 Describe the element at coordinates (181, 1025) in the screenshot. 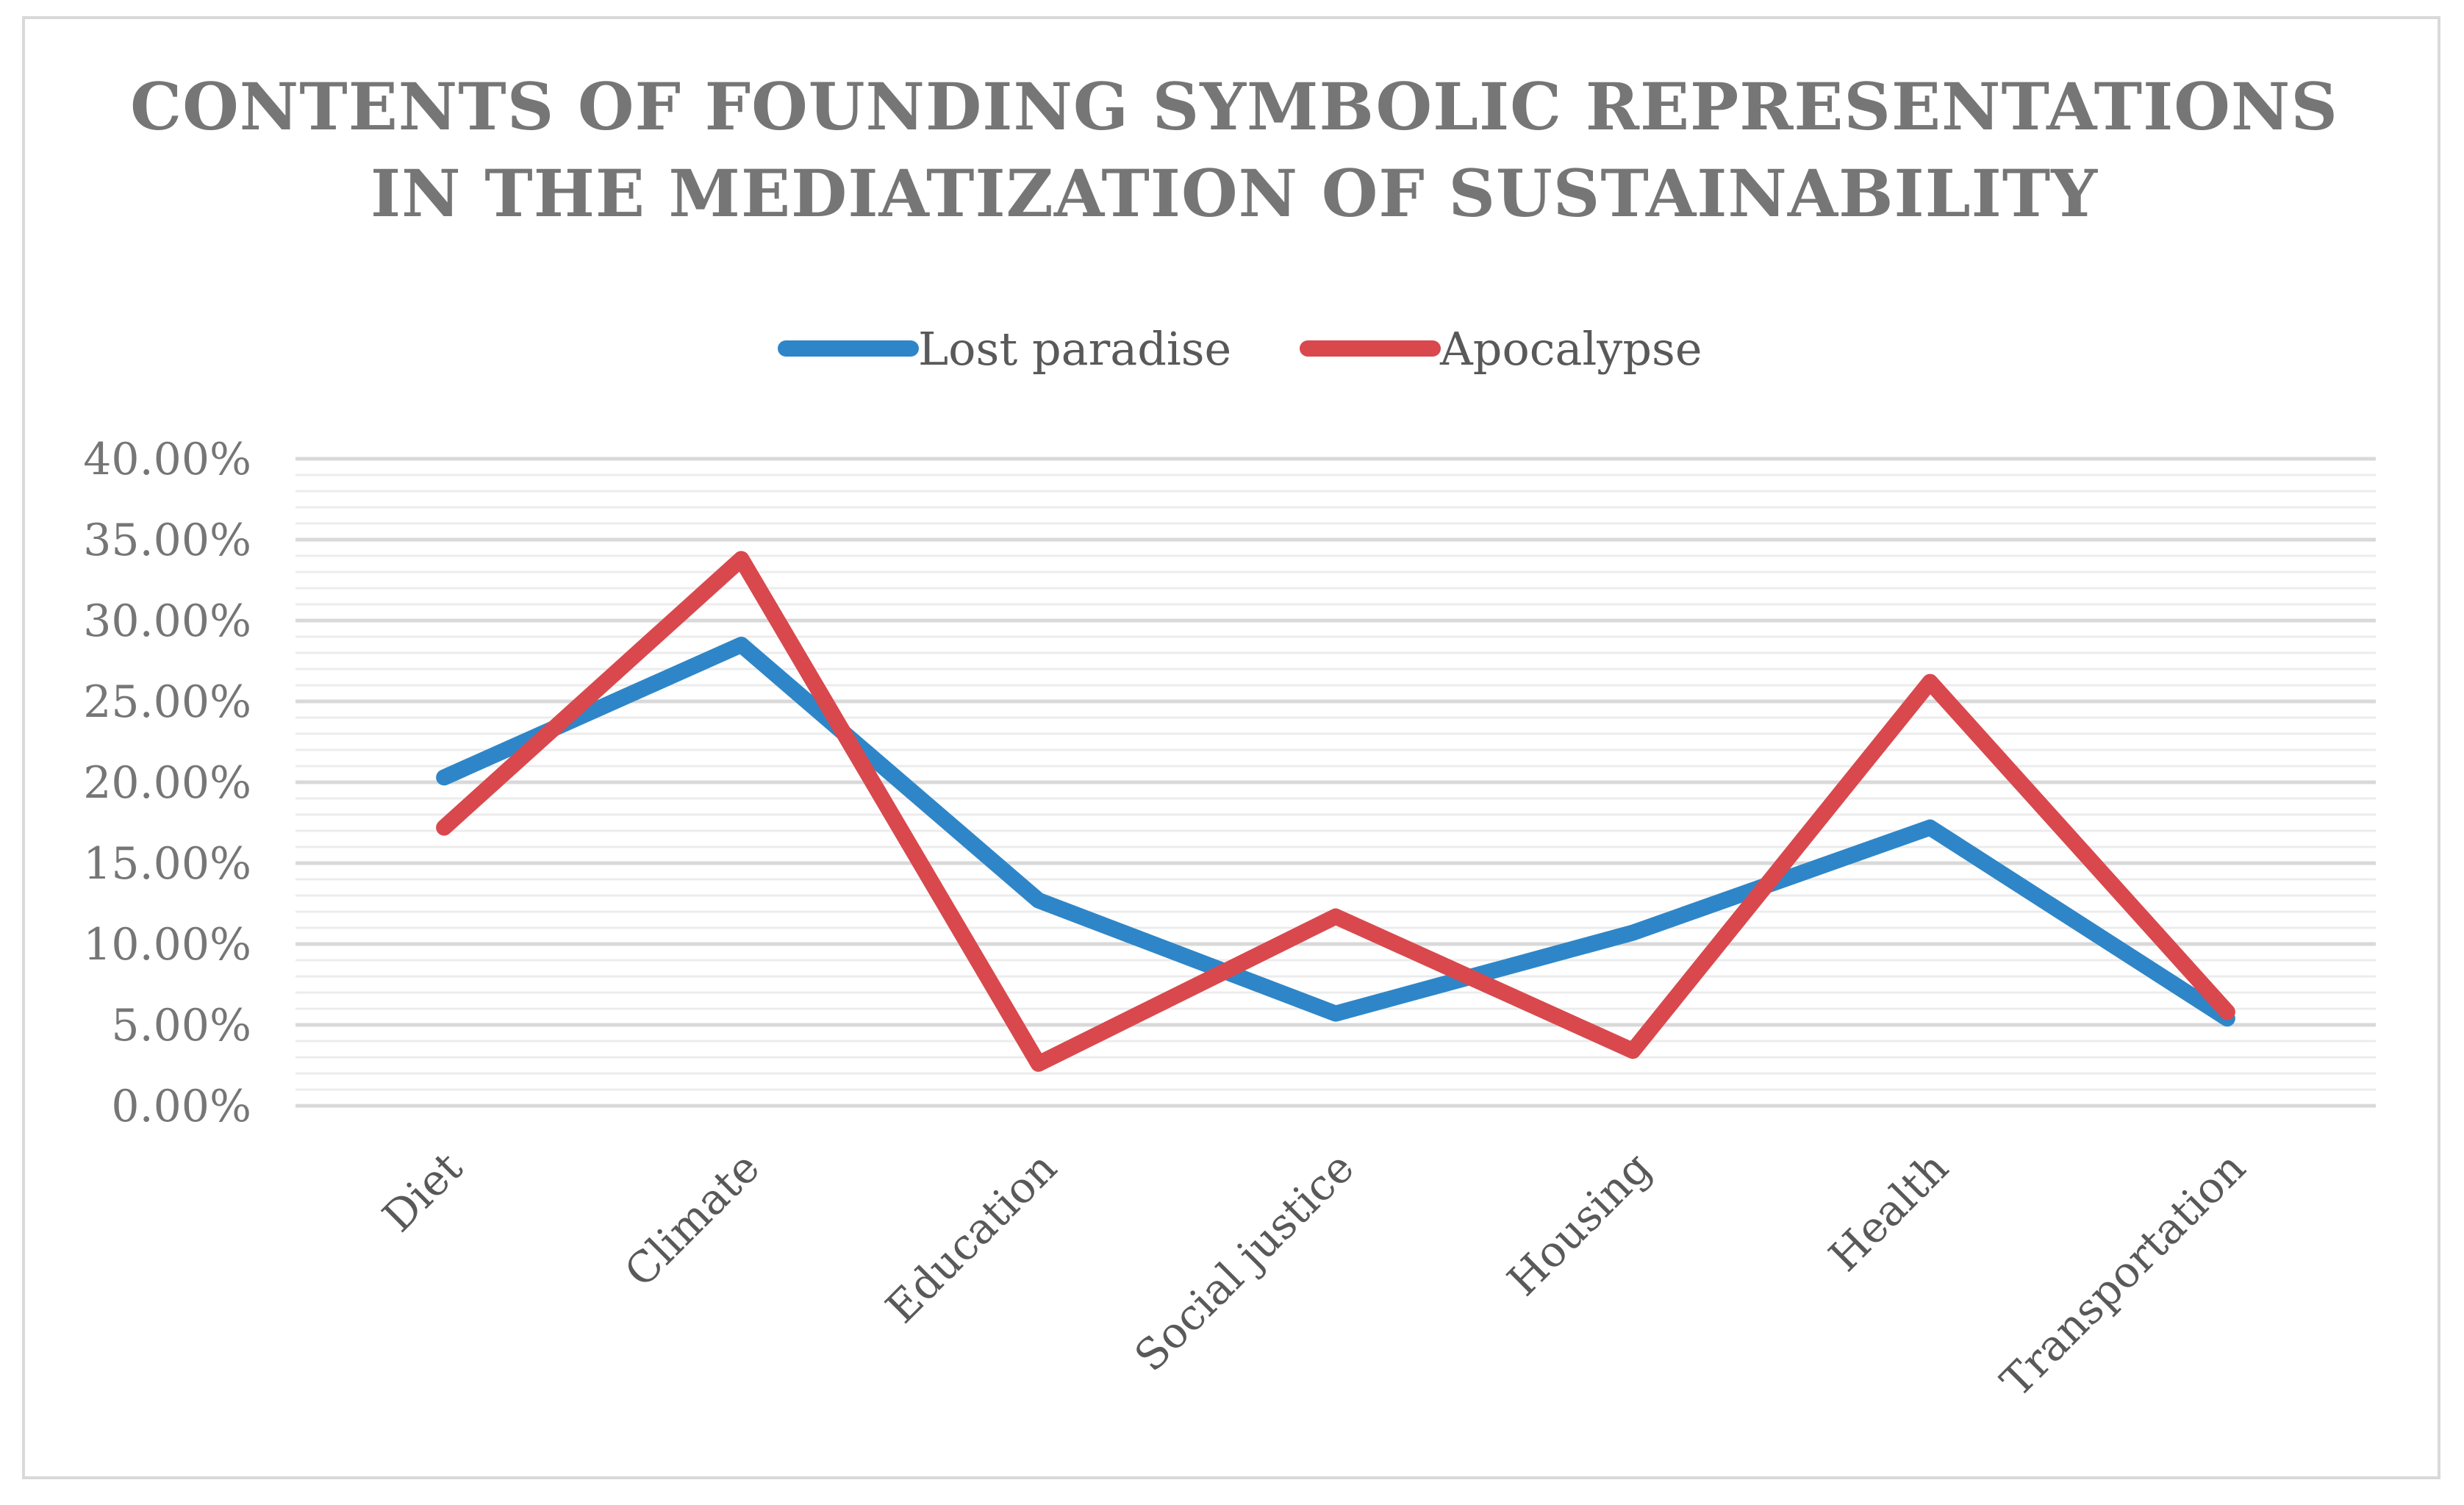

I see `y-tick-label: 5.00%` at that location.